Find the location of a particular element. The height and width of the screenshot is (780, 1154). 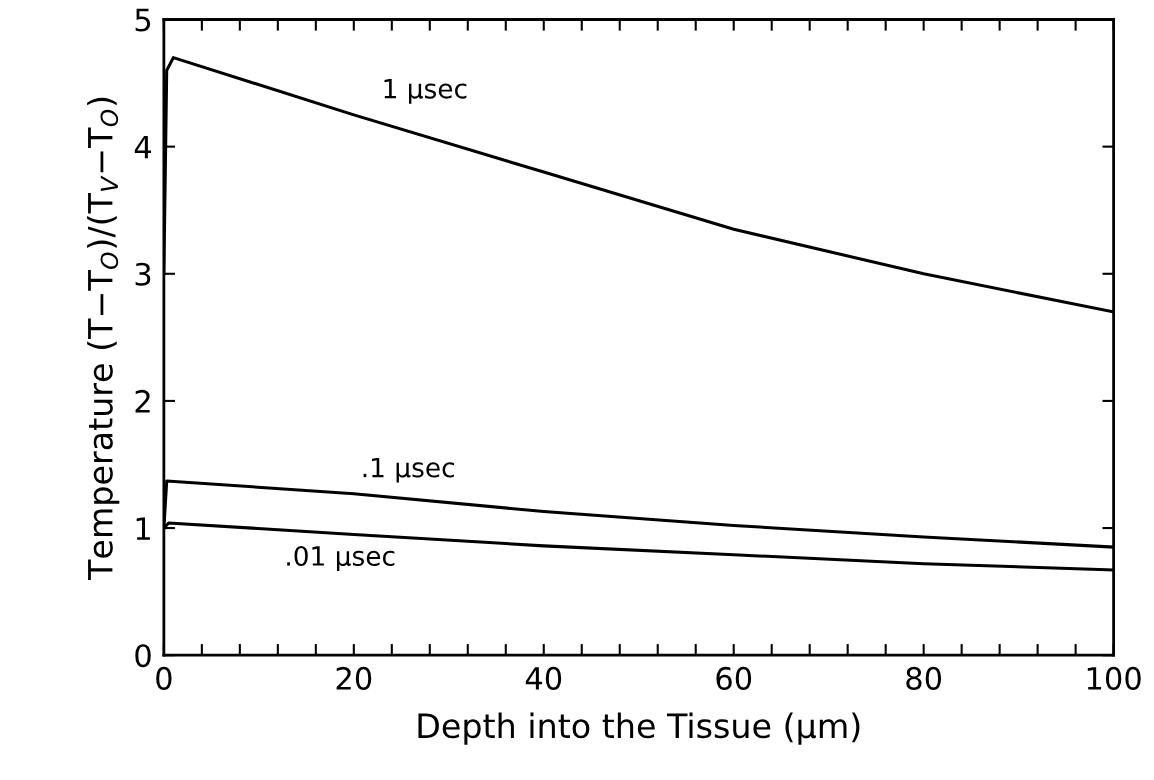

series-label: .1 μsec is located at coordinates (408, 470).